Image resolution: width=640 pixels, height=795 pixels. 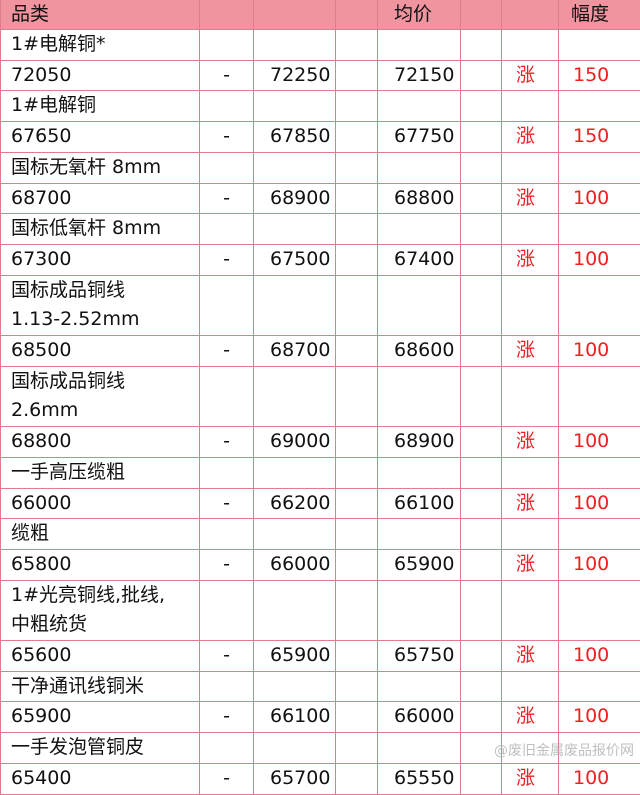 What do you see at coordinates (100, 610) in the screenshot?
I see `item-name: 1#光亮铜线,批线,中粗统货` at bounding box center [100, 610].